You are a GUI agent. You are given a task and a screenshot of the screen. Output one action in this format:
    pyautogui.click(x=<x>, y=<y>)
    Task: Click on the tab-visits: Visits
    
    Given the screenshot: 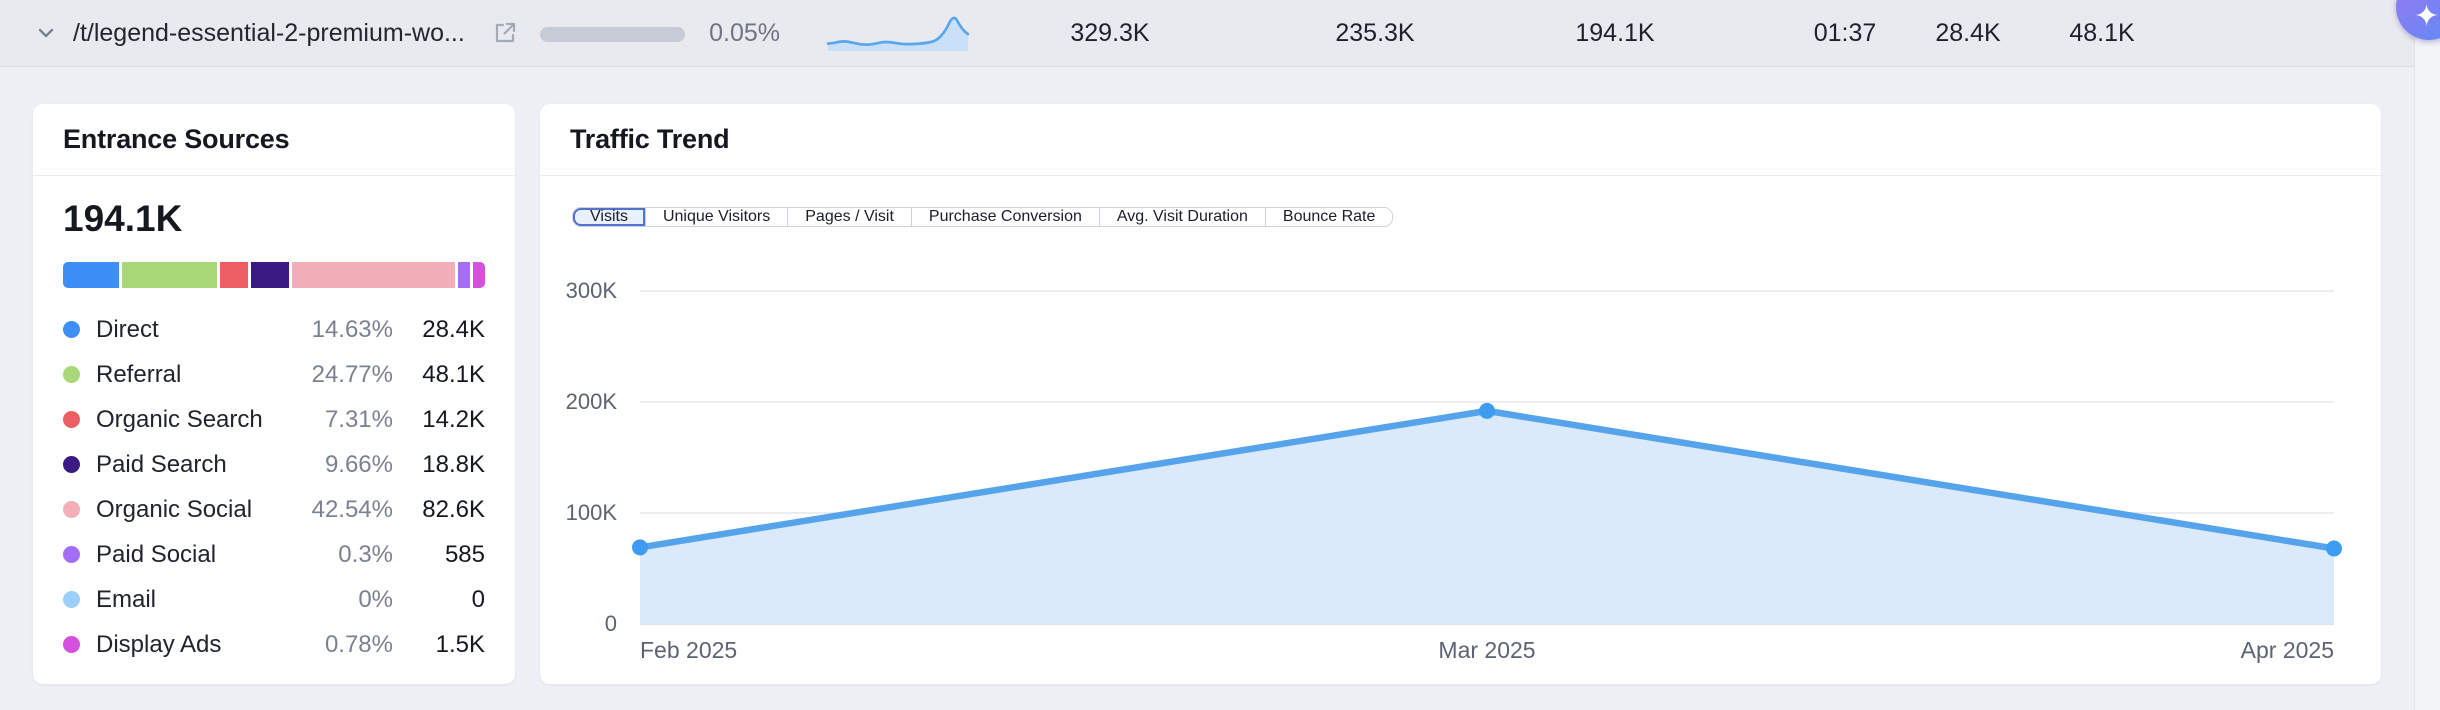 What is the action you would take?
    pyautogui.click(x=609, y=217)
    